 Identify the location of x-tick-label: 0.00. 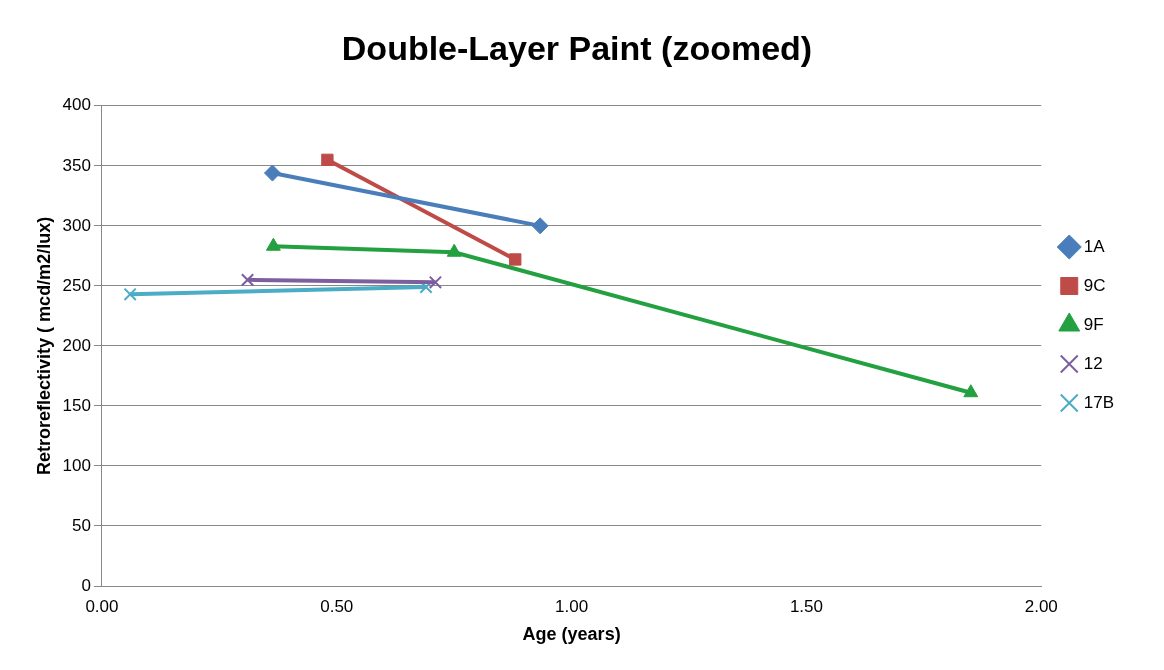
(102, 606).